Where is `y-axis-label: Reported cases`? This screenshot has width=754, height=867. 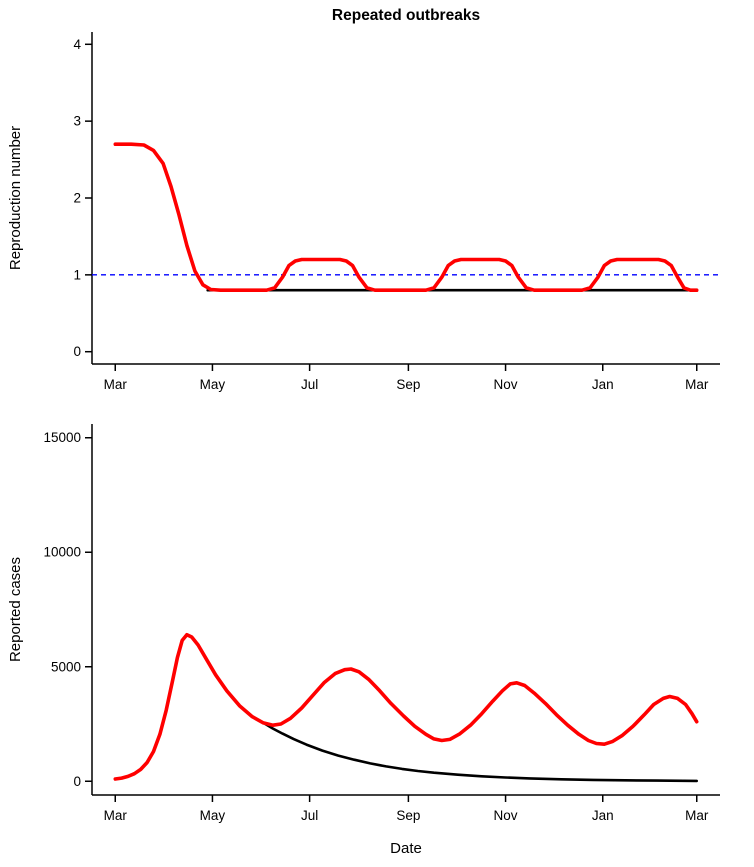
y-axis-label: Reported cases is located at coordinates (15, 609).